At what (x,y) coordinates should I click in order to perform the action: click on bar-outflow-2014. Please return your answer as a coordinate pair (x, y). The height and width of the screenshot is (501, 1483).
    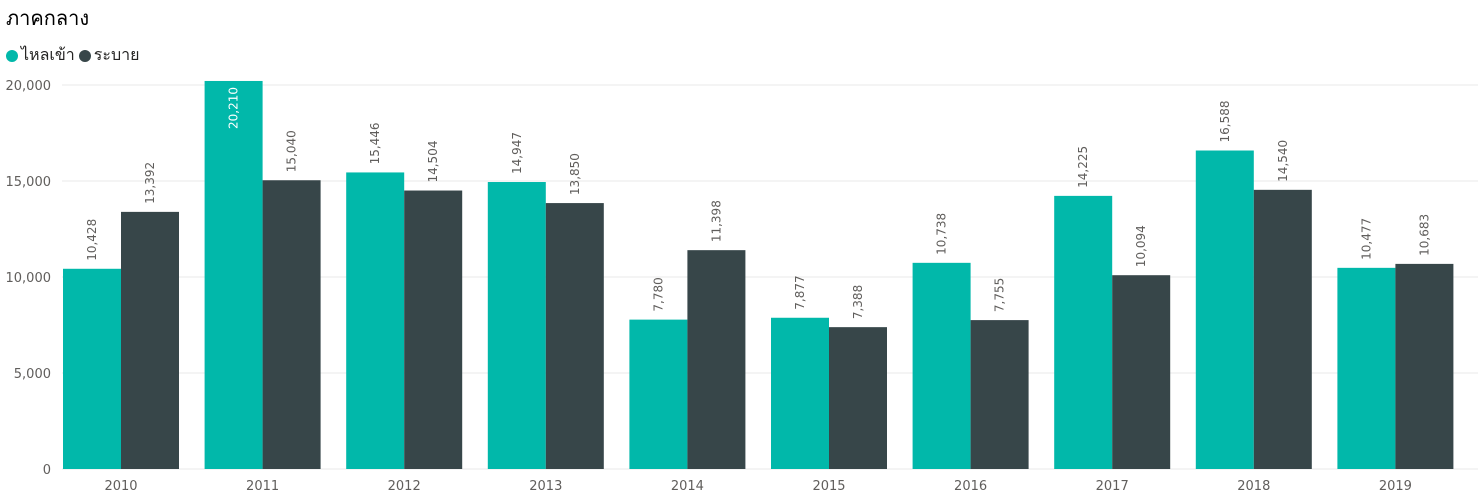
    Looking at the image, I should click on (716, 359).